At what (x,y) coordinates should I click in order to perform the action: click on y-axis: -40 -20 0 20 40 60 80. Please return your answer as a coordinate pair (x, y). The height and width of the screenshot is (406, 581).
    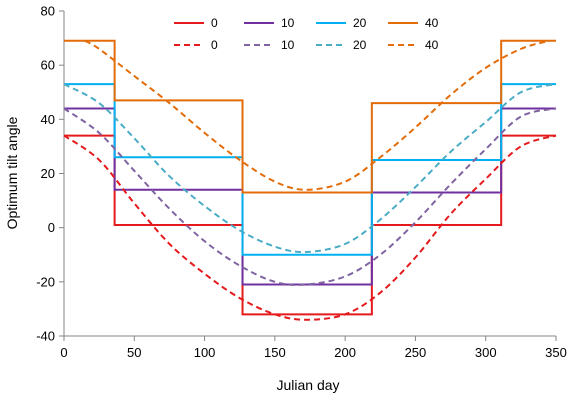
    Looking at the image, I should click on (50, 174).